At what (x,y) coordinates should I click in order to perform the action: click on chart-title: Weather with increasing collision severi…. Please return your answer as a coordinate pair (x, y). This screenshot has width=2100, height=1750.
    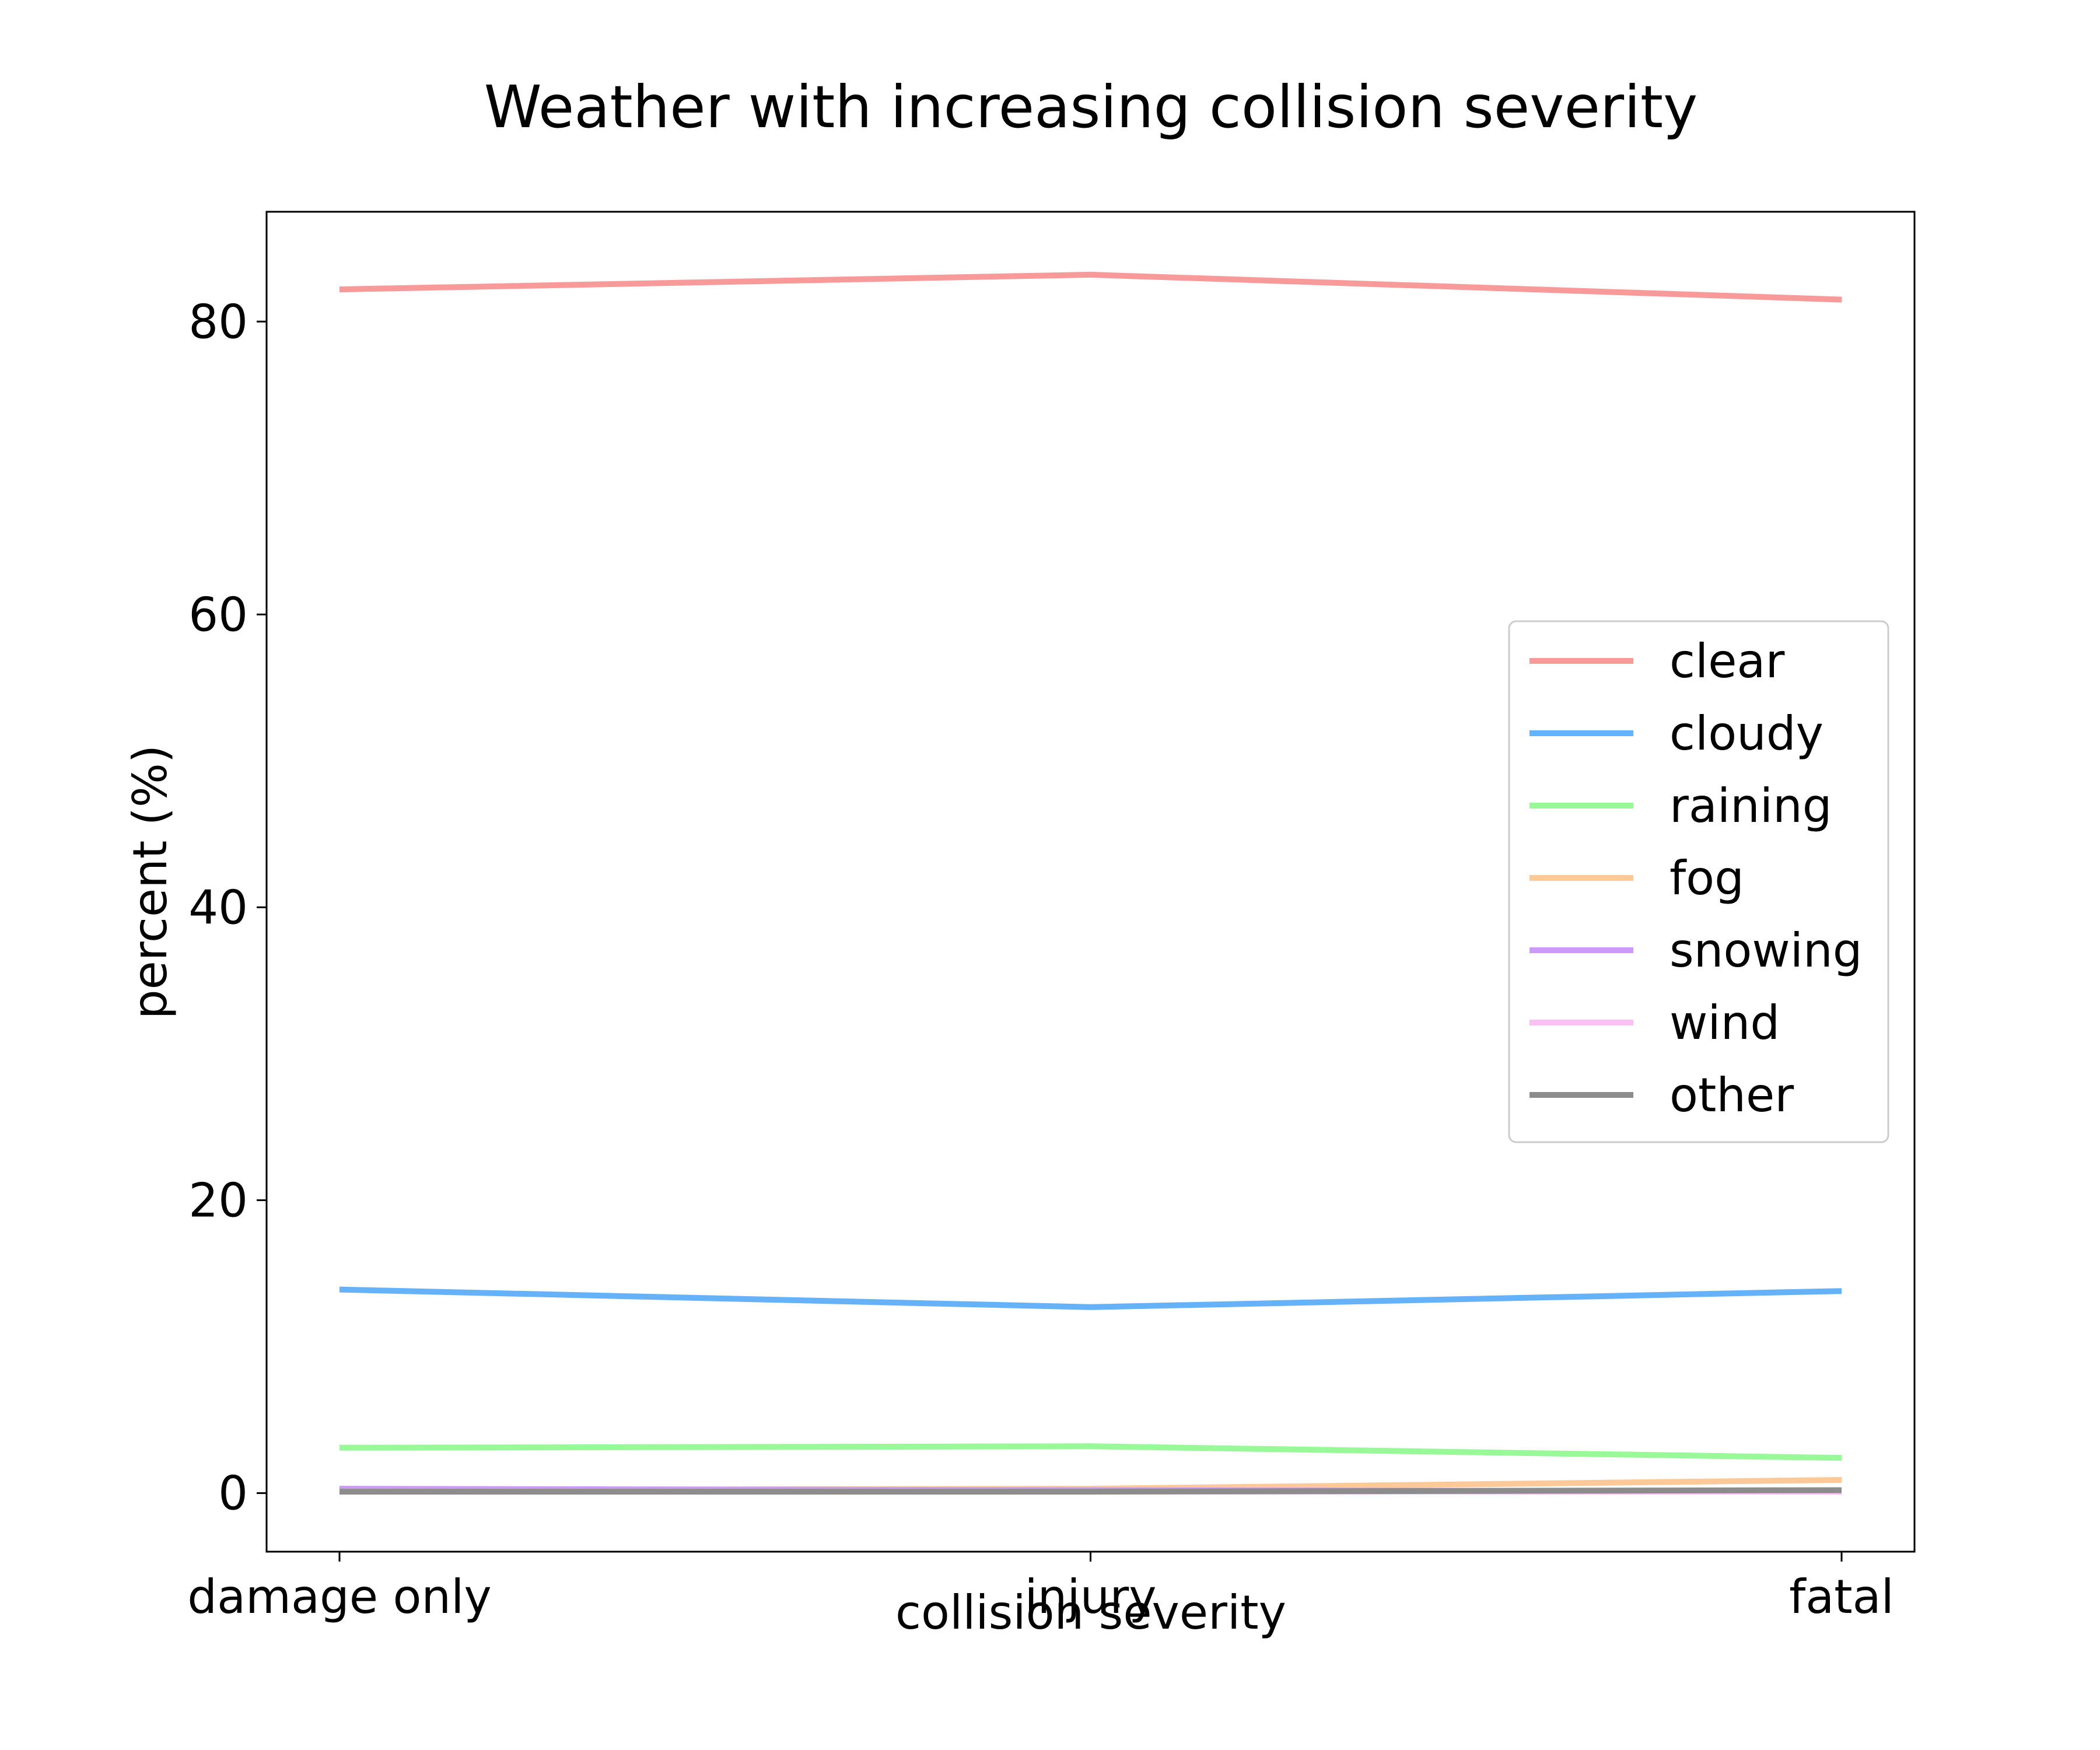
    Looking at the image, I should click on (1091, 107).